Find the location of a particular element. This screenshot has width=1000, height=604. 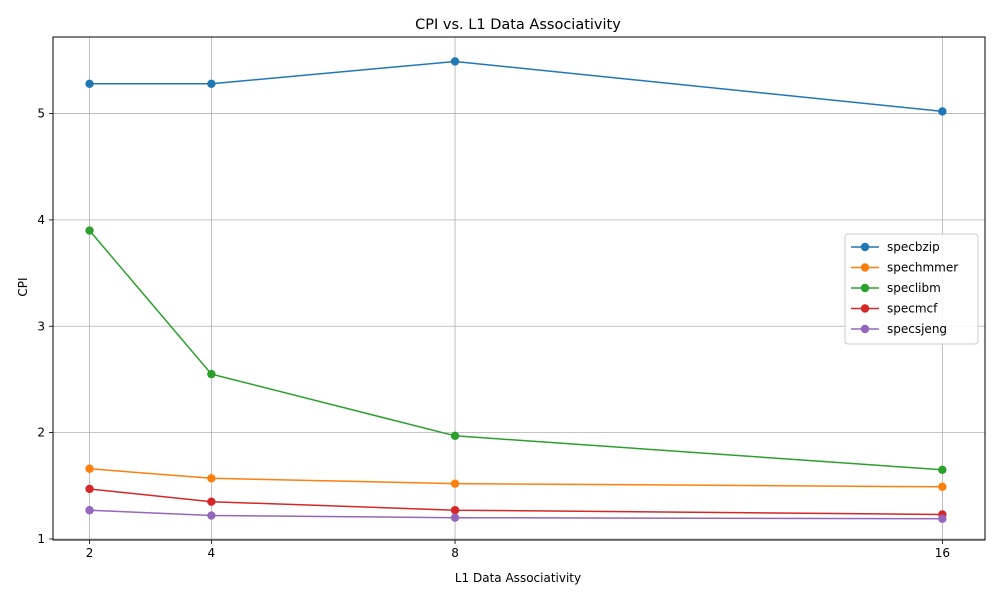

series-specbzip is located at coordinates (516, 86).